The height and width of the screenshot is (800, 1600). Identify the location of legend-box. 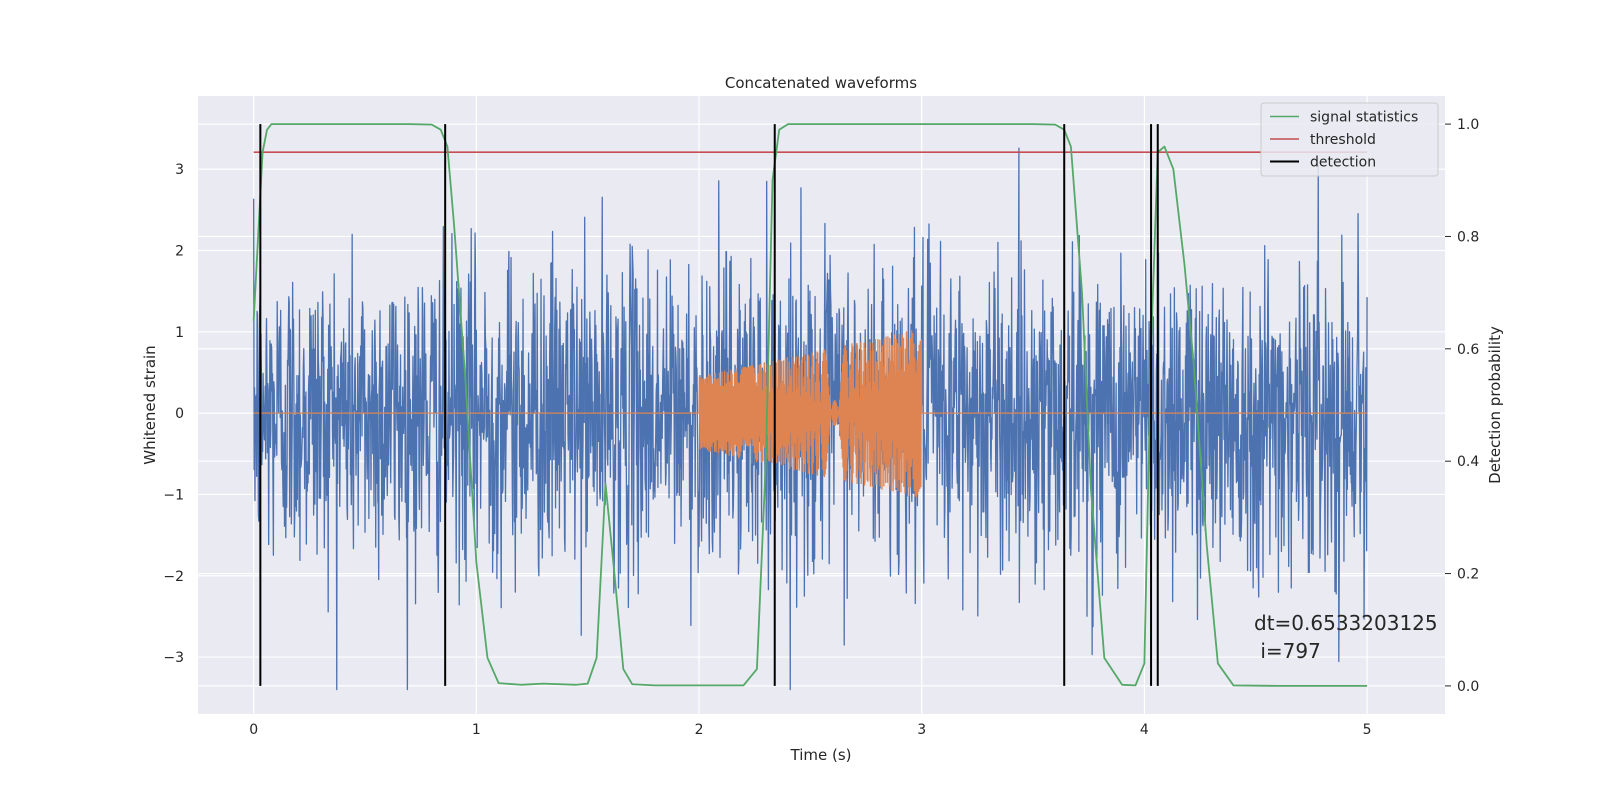
(1349, 139).